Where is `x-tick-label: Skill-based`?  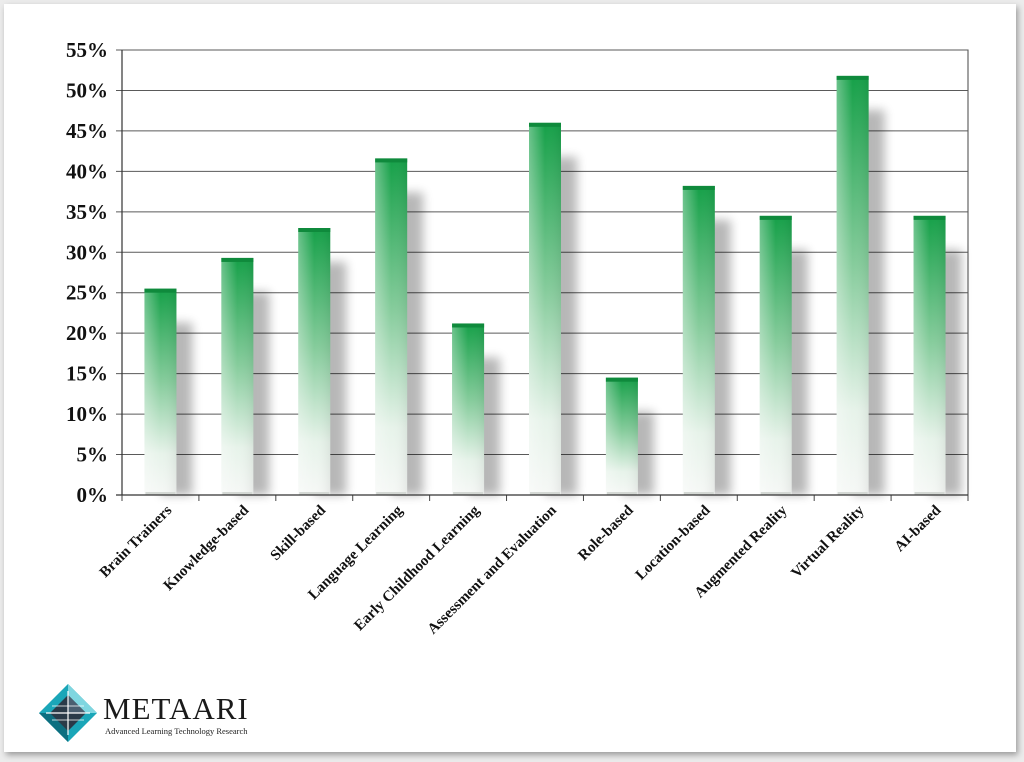 x-tick-label: Skill-based is located at coordinates (299, 533).